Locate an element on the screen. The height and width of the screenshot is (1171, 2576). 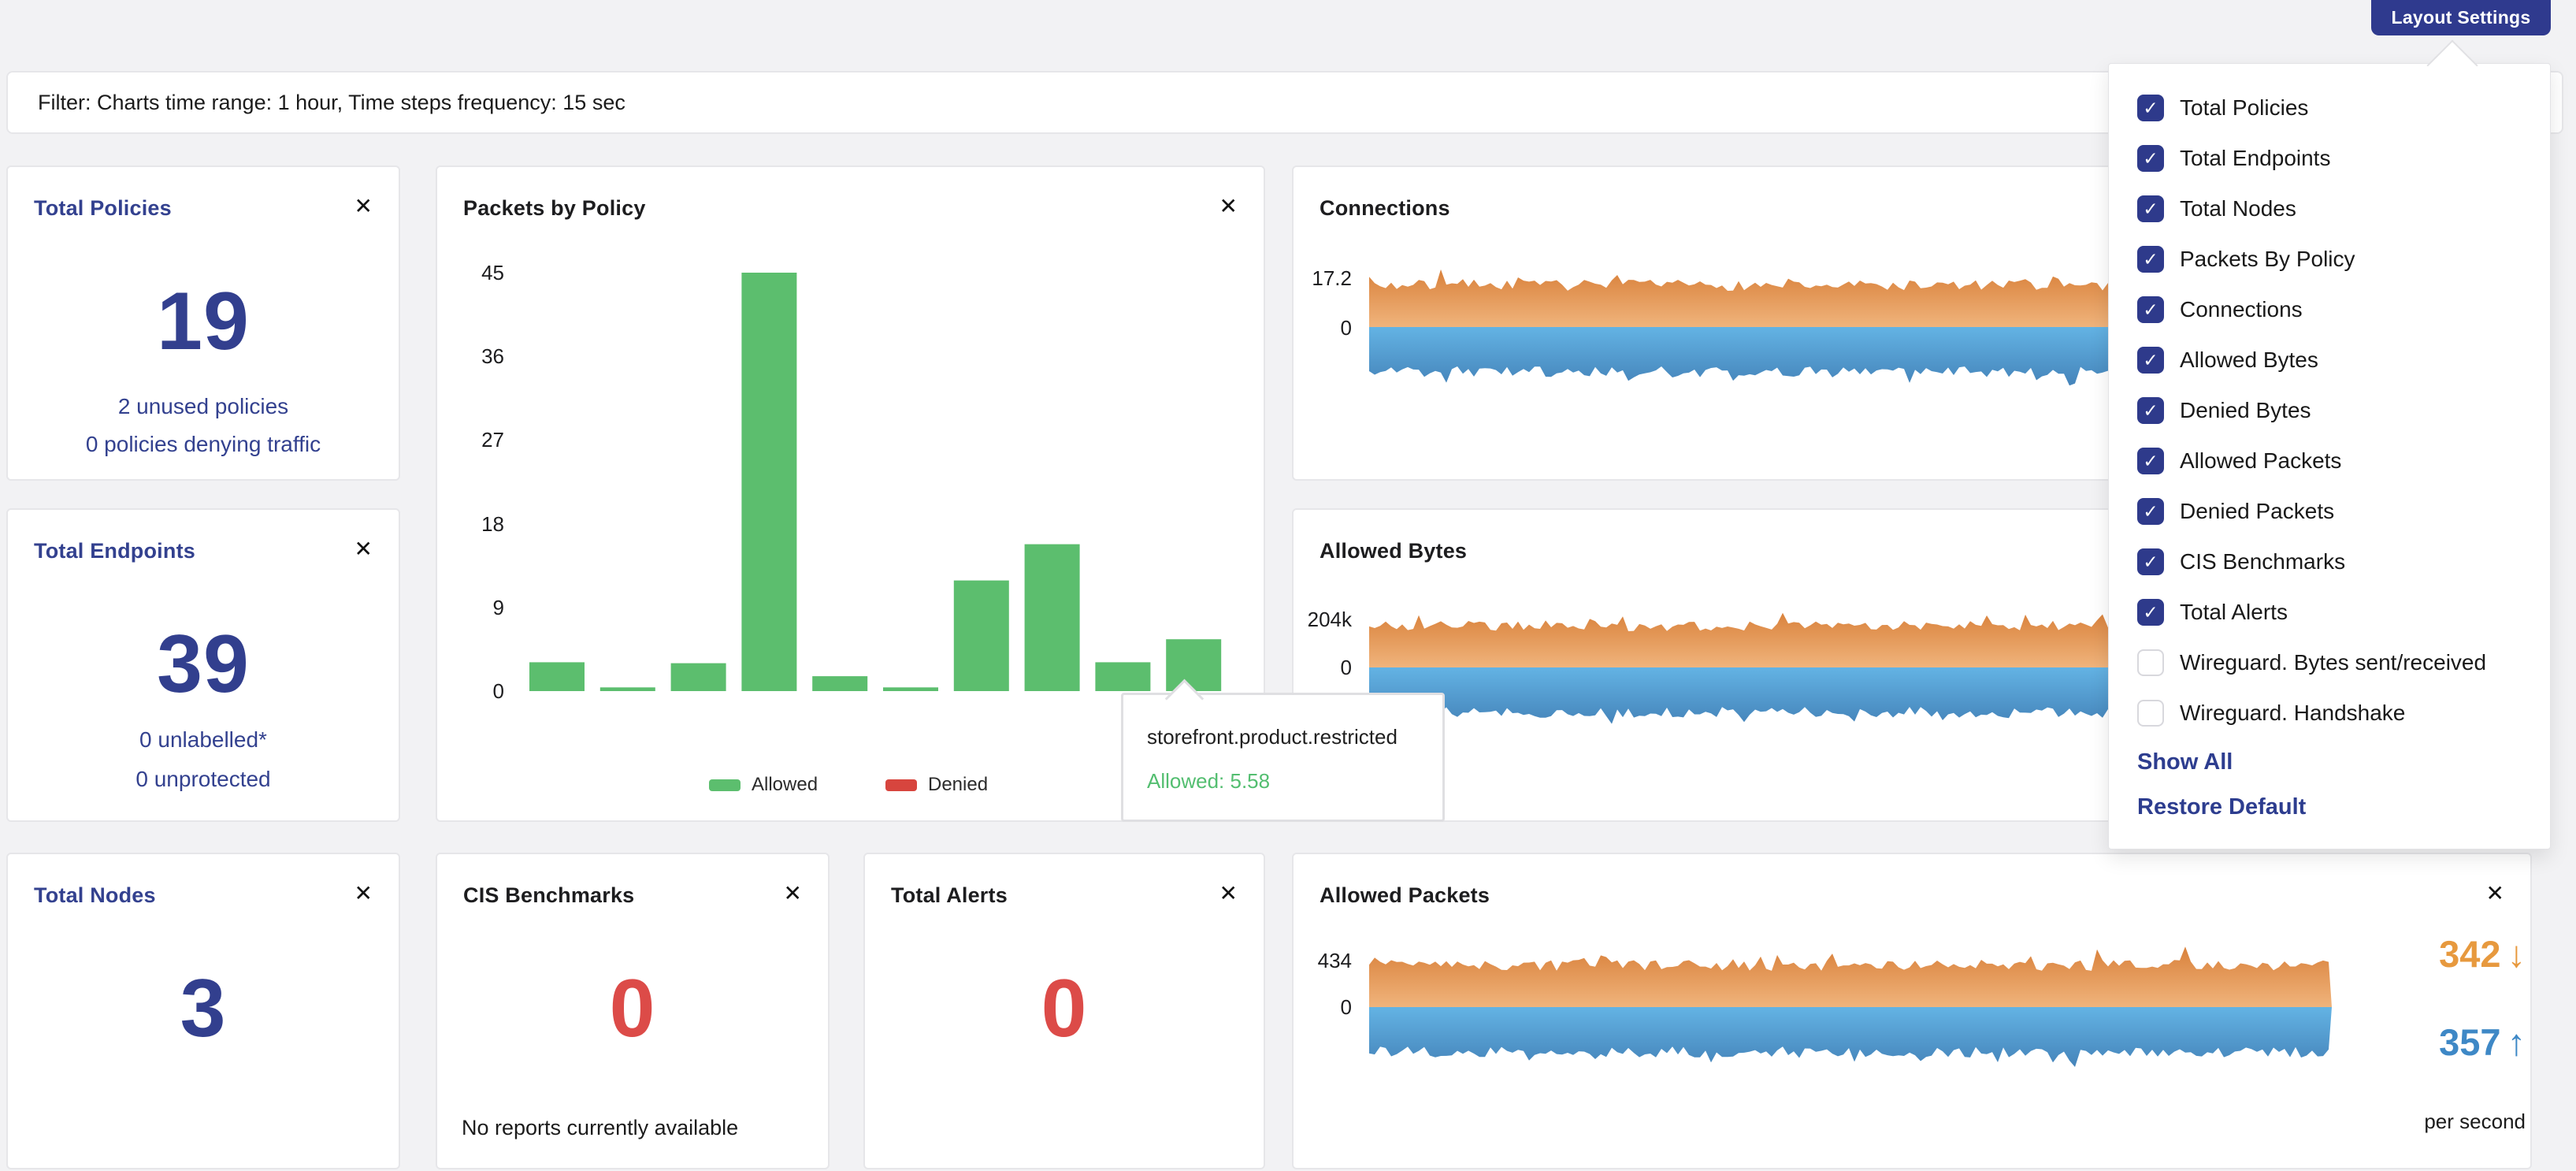
svg-text: 0 is located at coordinates (498, 690).